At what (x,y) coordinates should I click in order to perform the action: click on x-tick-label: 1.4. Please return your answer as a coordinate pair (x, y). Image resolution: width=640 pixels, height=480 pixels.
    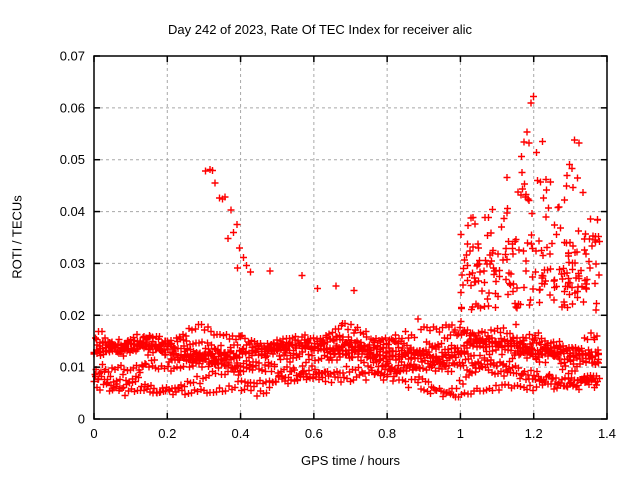
    Looking at the image, I should click on (607, 433).